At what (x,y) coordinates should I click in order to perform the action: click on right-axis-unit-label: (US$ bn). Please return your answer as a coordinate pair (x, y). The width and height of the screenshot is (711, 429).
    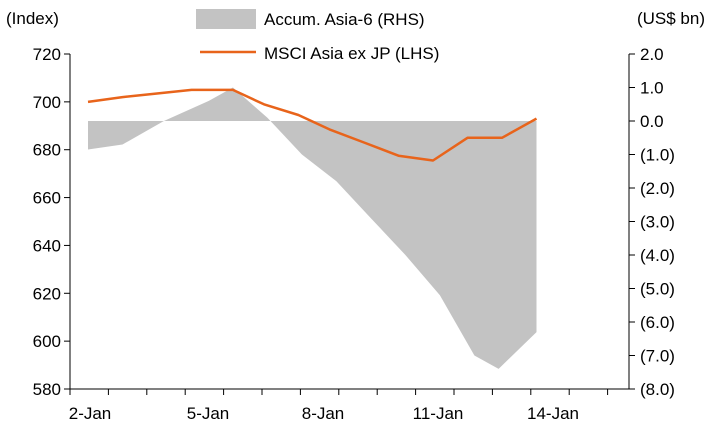
    Looking at the image, I should click on (671, 18).